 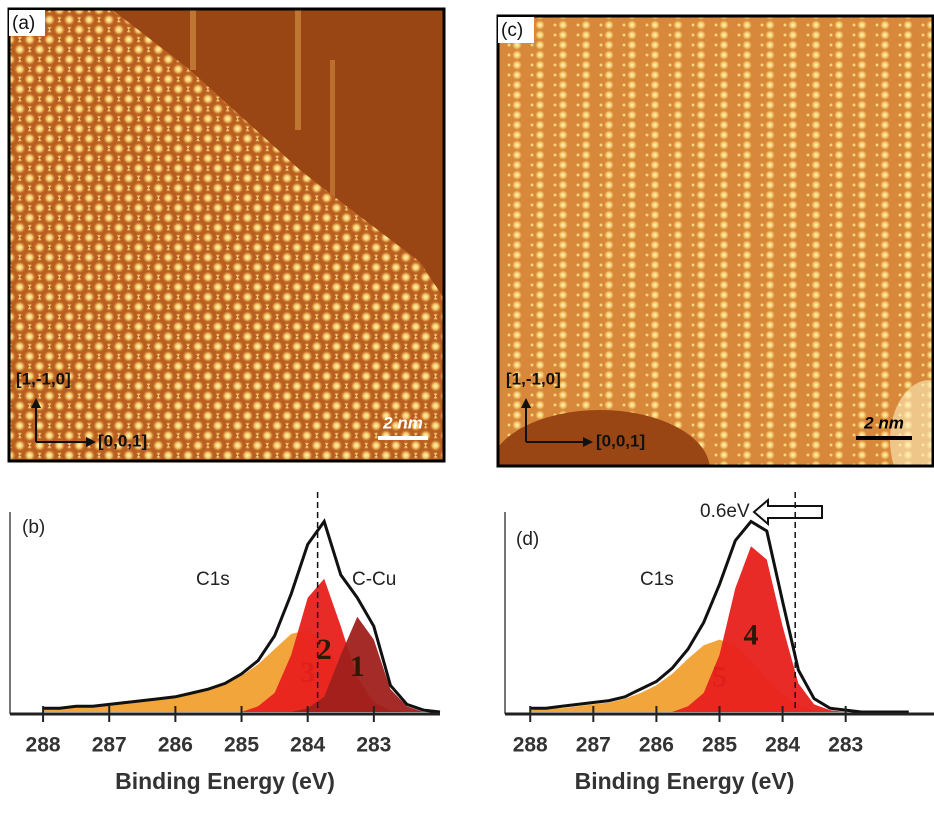 What do you see at coordinates (751, 634) in the screenshot?
I see `peak-label: 4` at bounding box center [751, 634].